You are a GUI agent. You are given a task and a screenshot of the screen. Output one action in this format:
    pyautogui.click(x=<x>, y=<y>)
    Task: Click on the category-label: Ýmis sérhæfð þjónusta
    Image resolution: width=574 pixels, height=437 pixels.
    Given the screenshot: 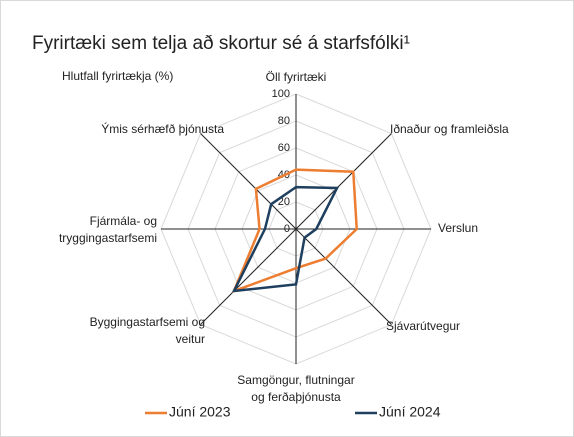 What is the action you would take?
    pyautogui.click(x=162, y=128)
    